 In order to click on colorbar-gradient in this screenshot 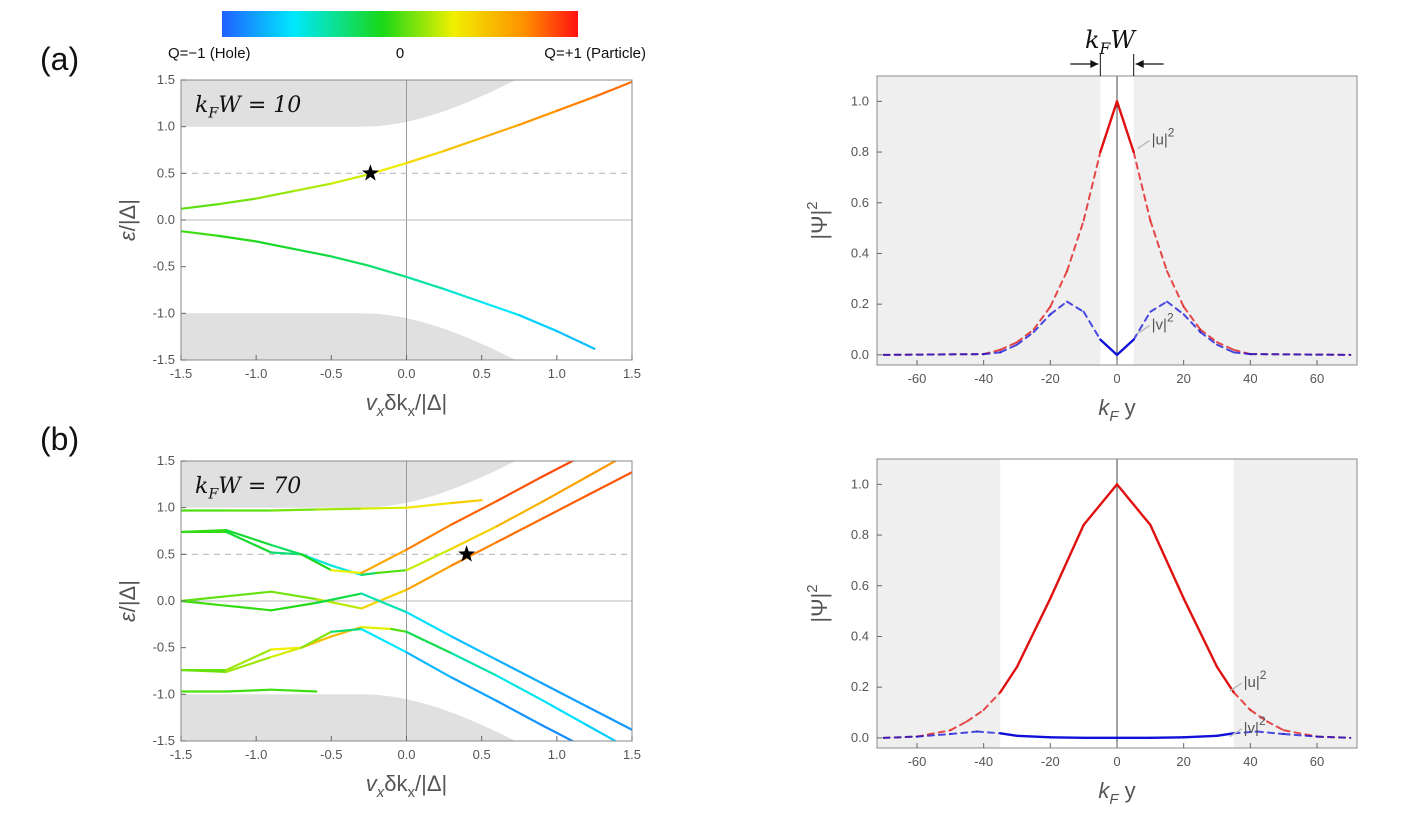, I will do `click(400, 24)`.